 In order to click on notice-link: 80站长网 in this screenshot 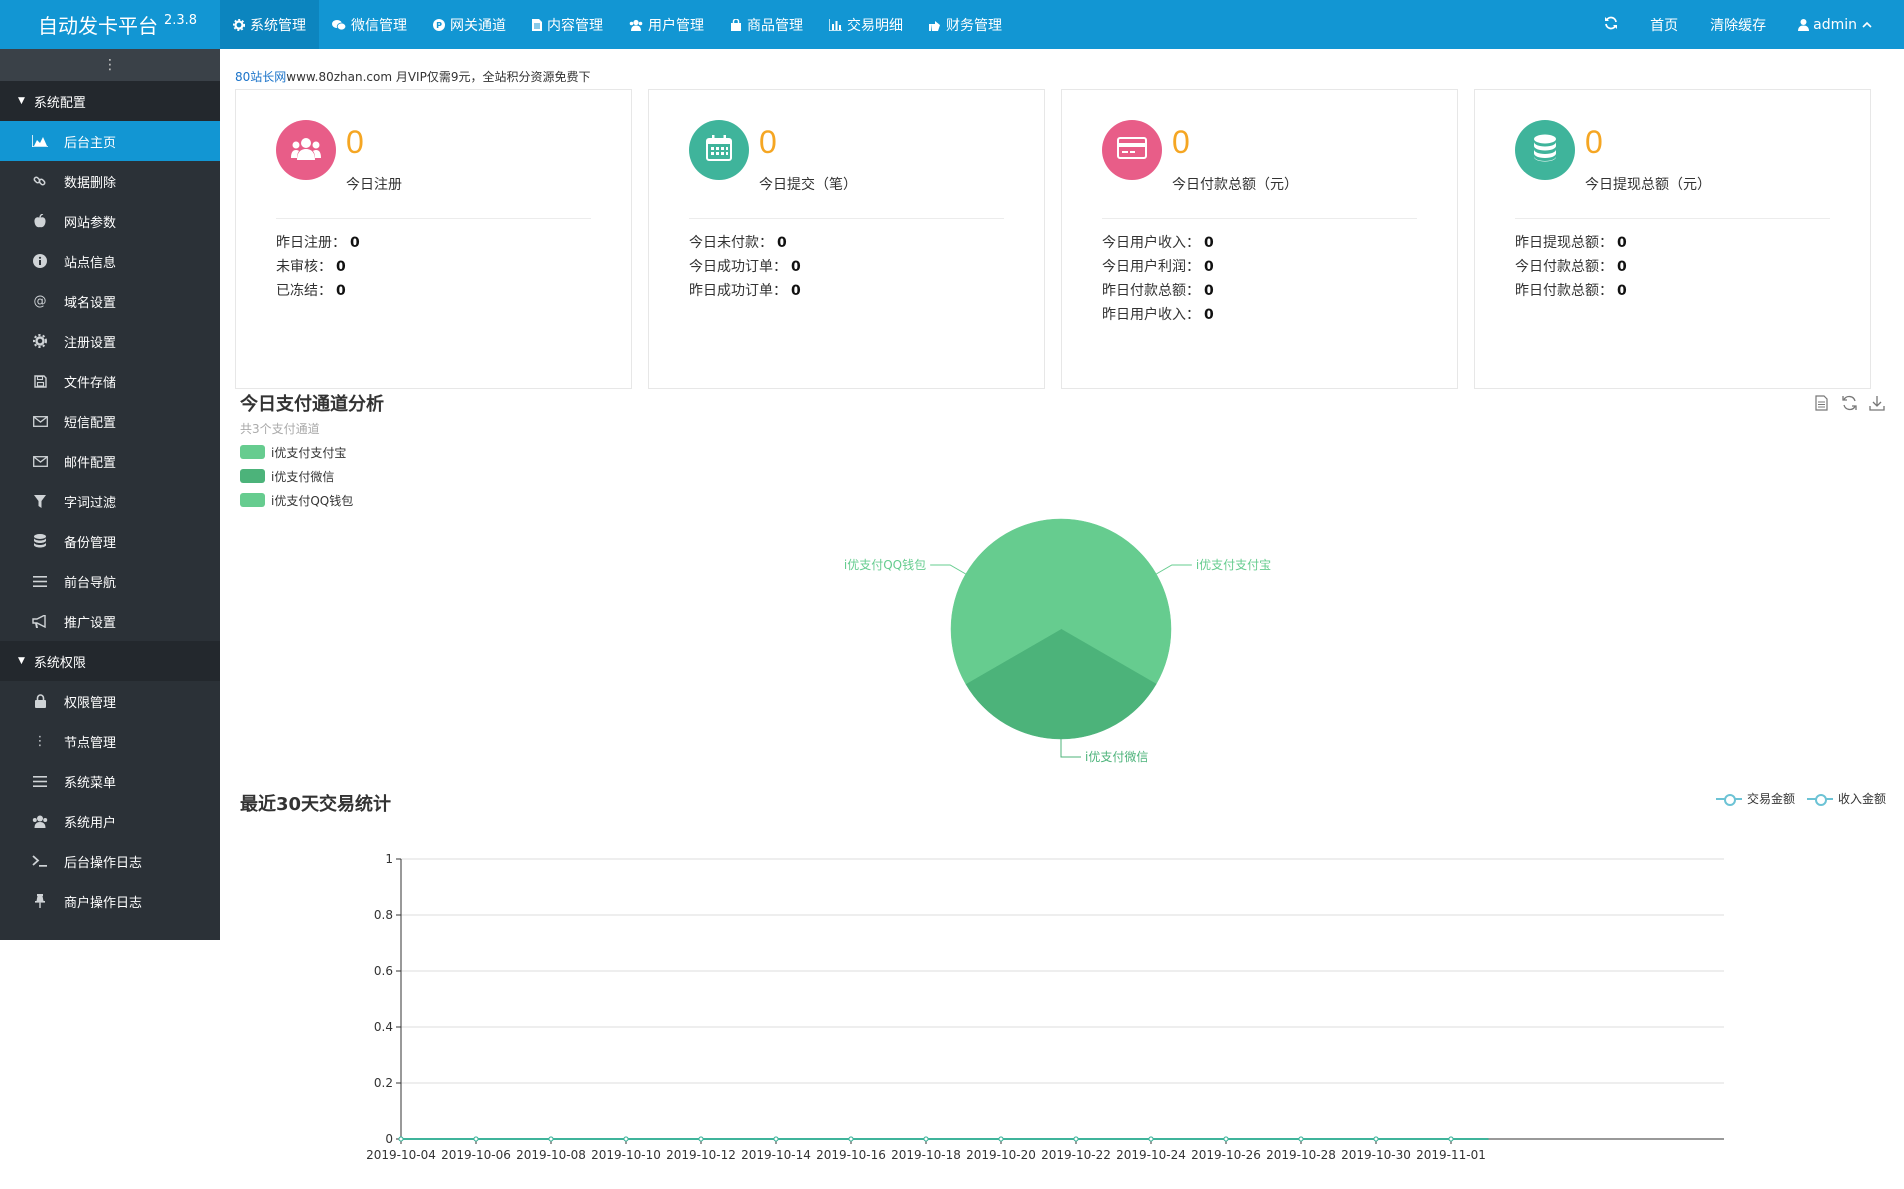, I will do `click(261, 77)`.